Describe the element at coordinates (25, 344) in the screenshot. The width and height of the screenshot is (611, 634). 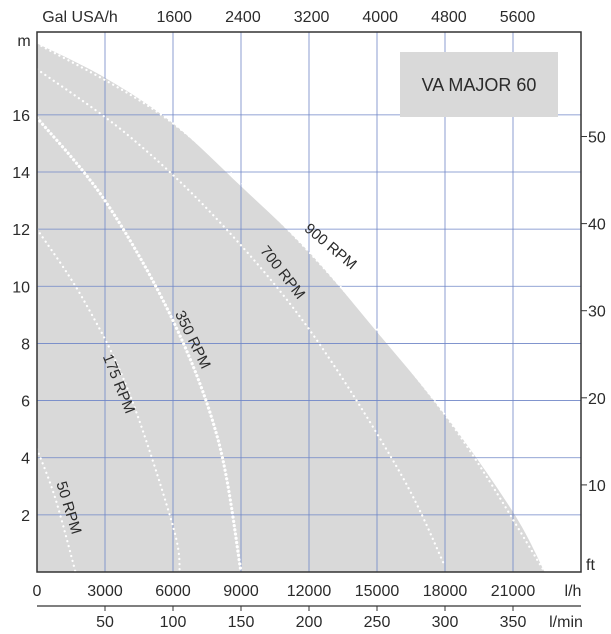
I see `y-left-tick-label: 8` at that location.